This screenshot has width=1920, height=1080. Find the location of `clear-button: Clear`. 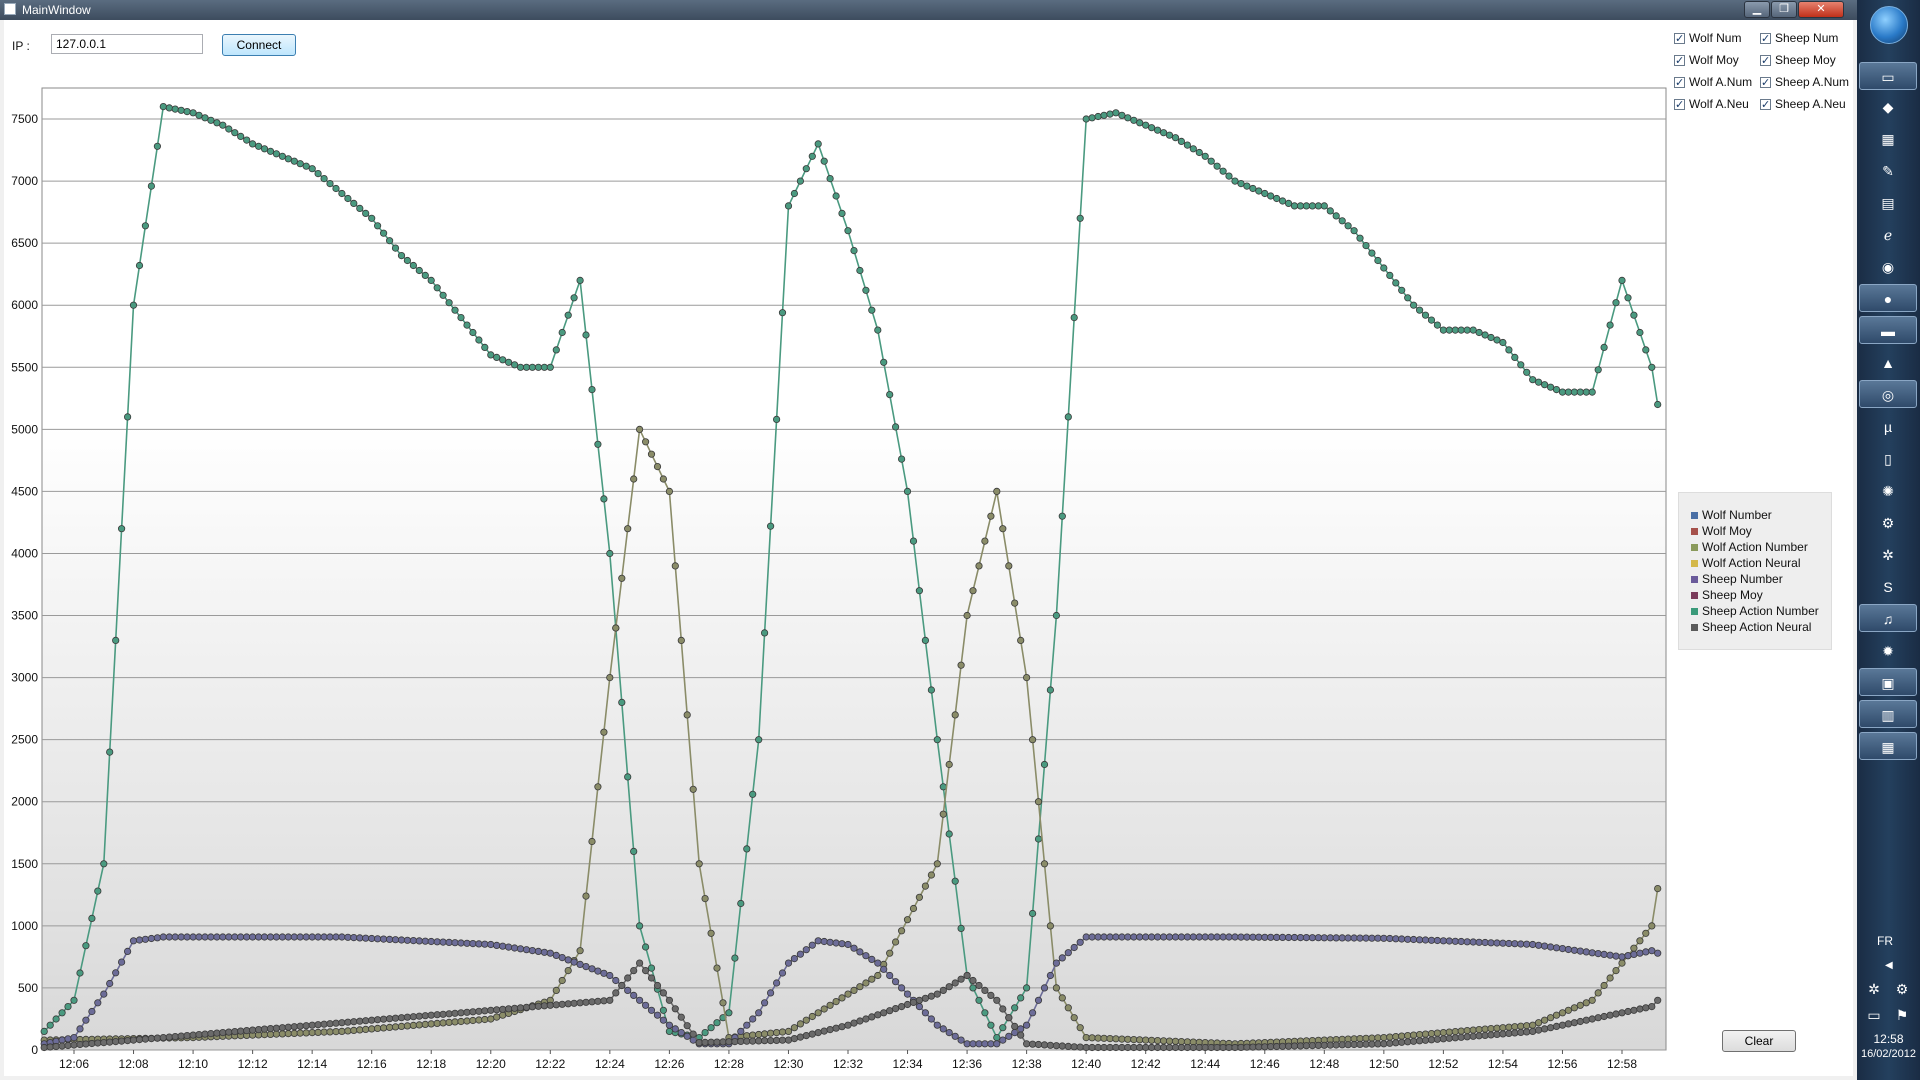

clear-button: Clear is located at coordinates (1759, 1041).